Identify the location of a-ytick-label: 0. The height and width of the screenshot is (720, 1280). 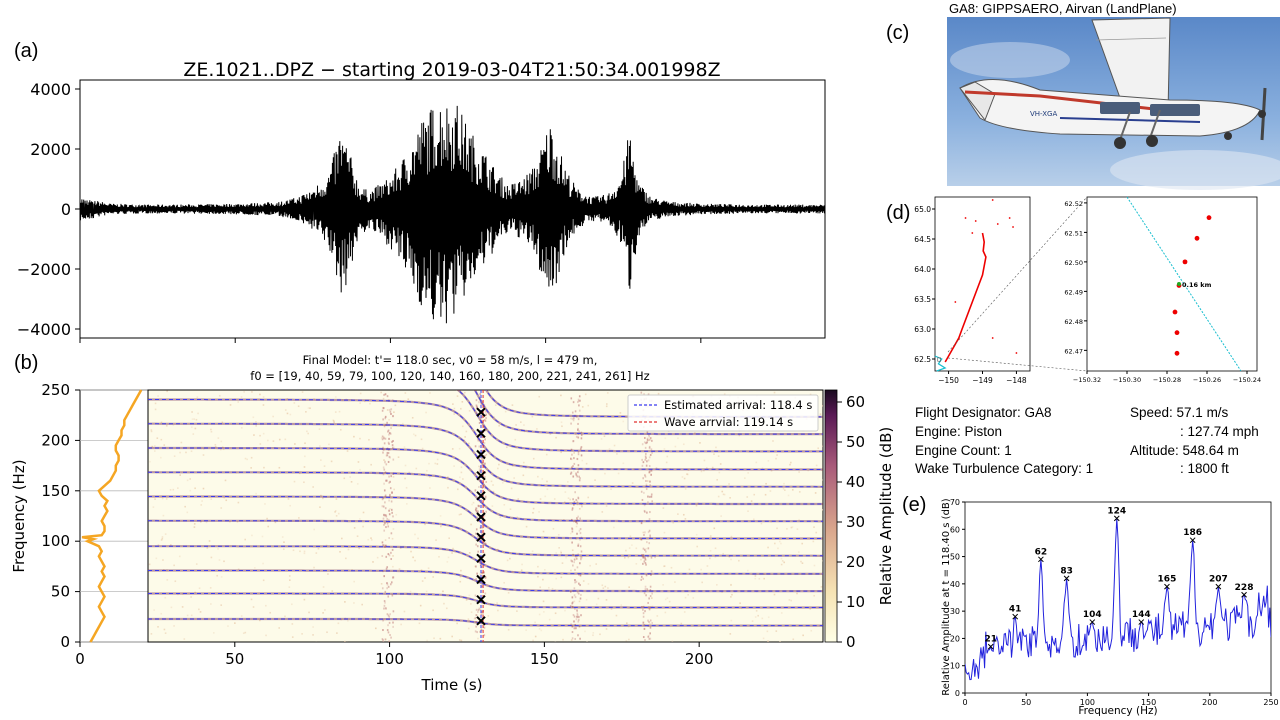
(66, 209).